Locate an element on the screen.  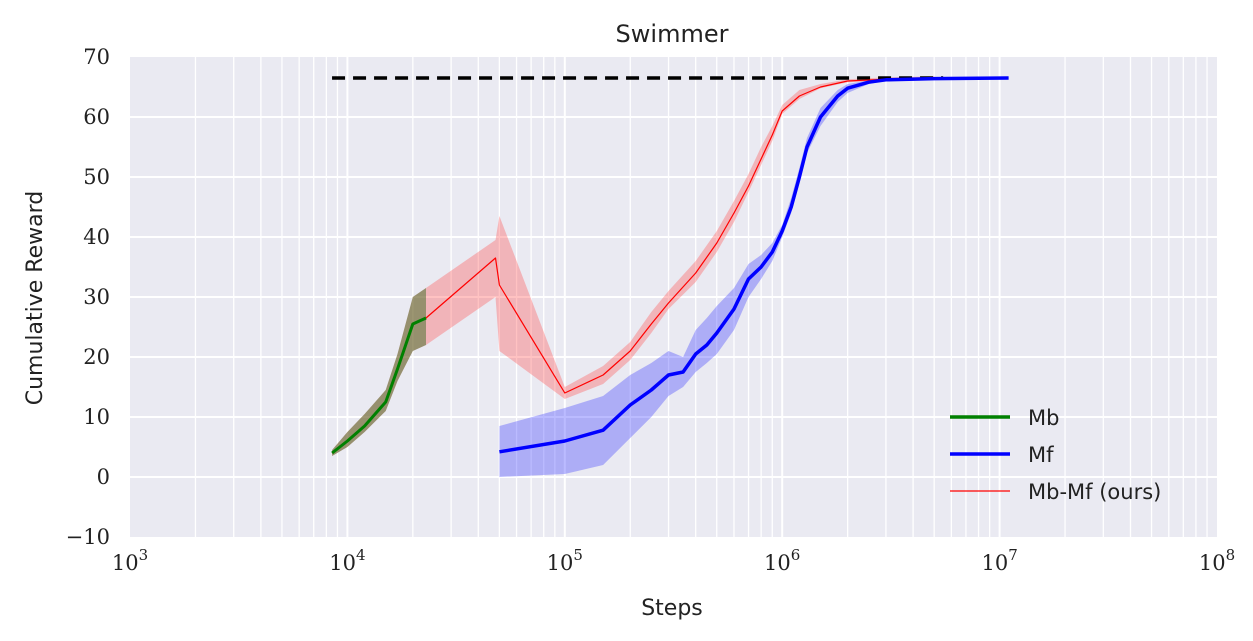
y-tick-labels: −10 0 10 20 30 40 50 60 70 is located at coordinates (88, 297).